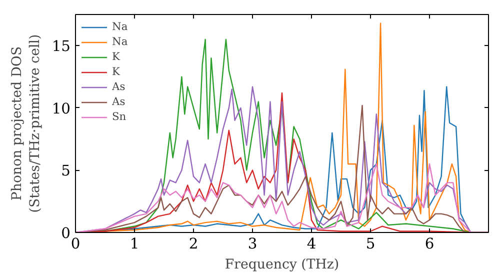 This screenshot has height=280, width=500. What do you see at coordinates (61, 109) in the screenshot?
I see `y-tick-label: 10` at bounding box center [61, 109].